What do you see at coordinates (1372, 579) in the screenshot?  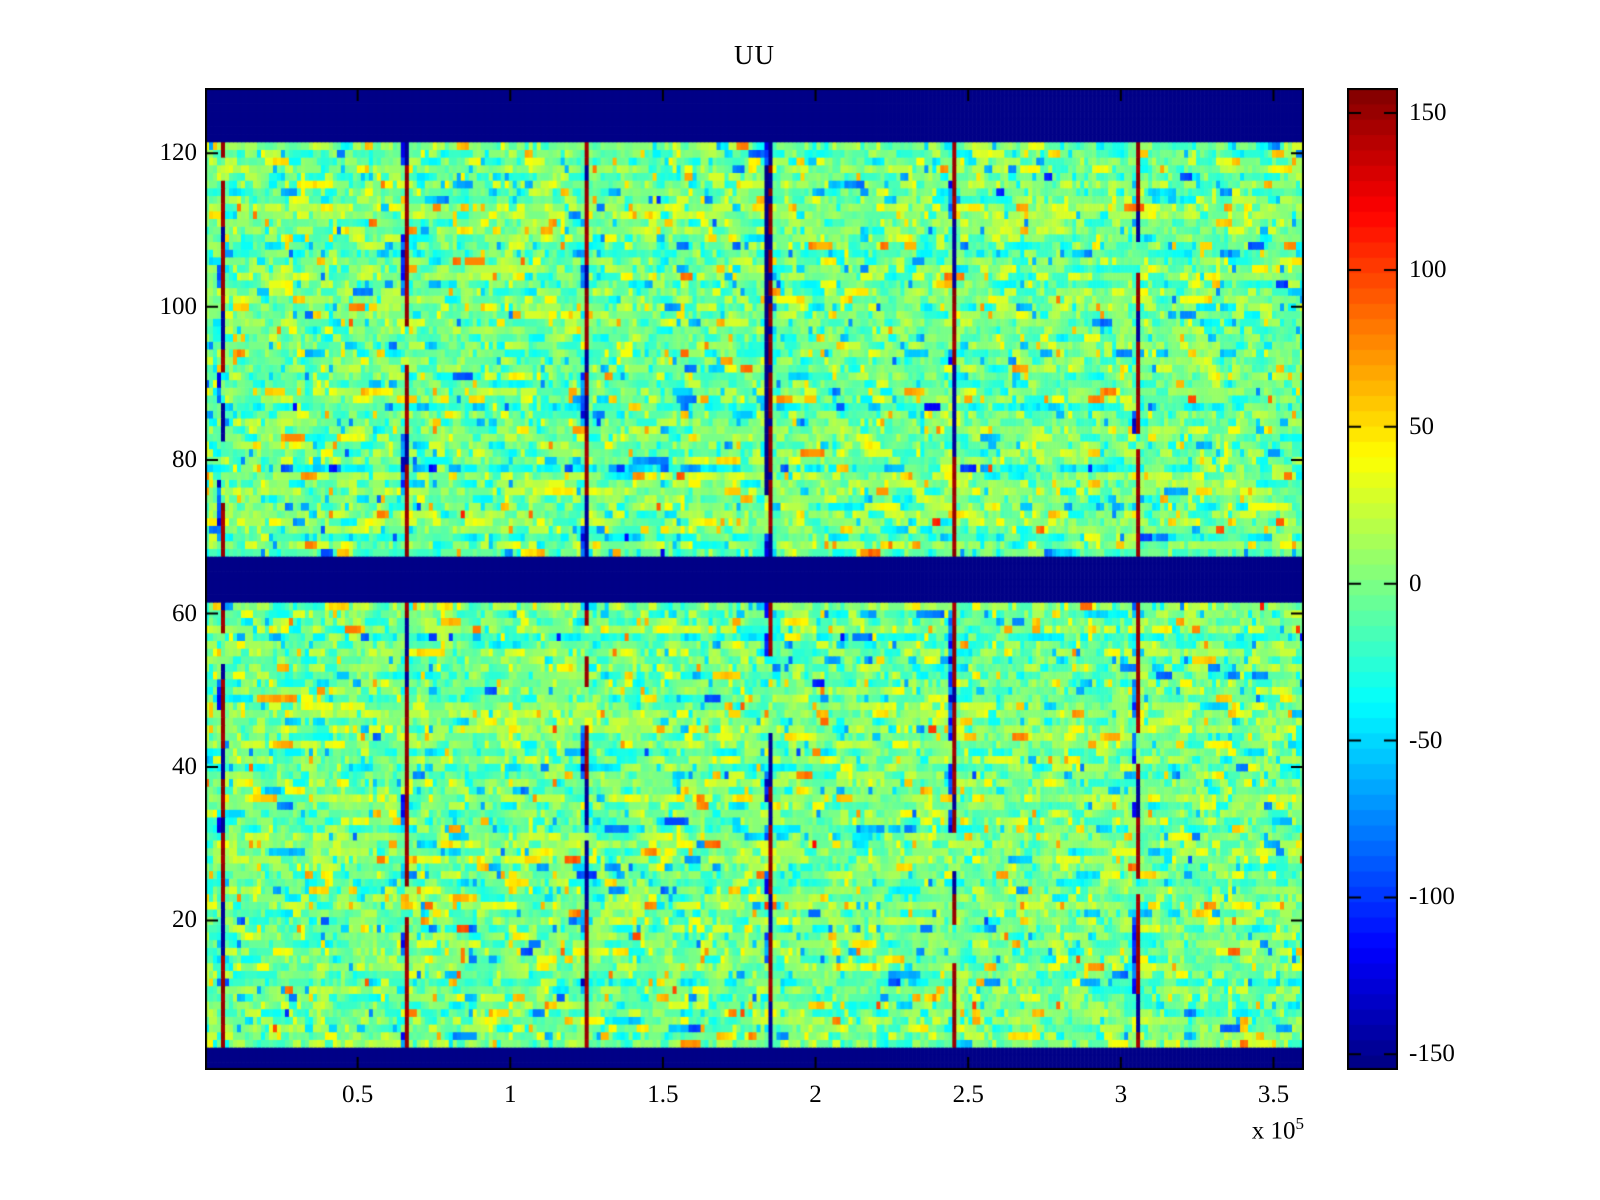 I see `colorbar` at bounding box center [1372, 579].